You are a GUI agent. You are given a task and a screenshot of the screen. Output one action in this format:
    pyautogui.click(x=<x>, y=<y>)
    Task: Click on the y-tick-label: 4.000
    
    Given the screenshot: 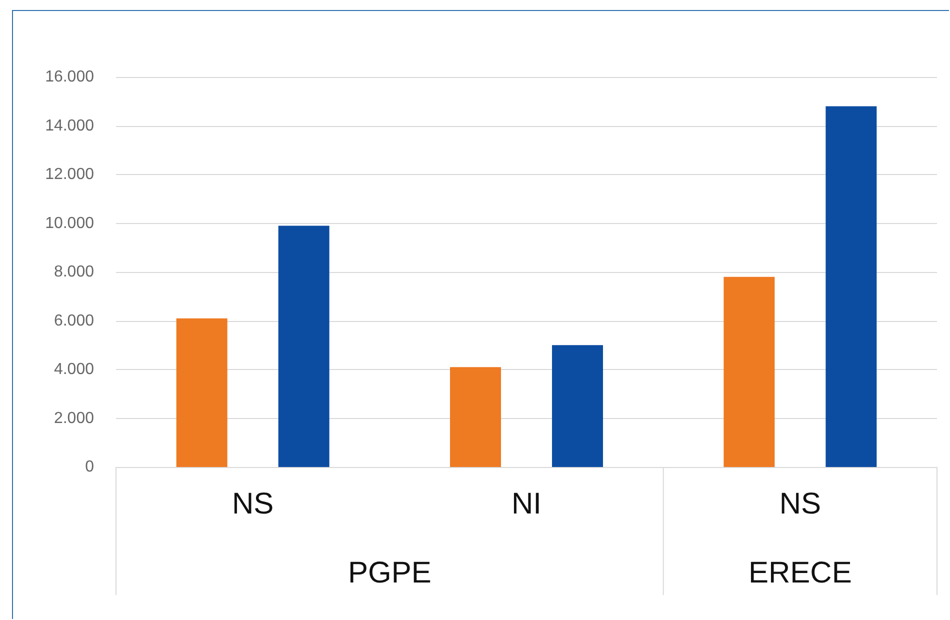 What is the action you would take?
    pyautogui.click(x=74, y=369)
    